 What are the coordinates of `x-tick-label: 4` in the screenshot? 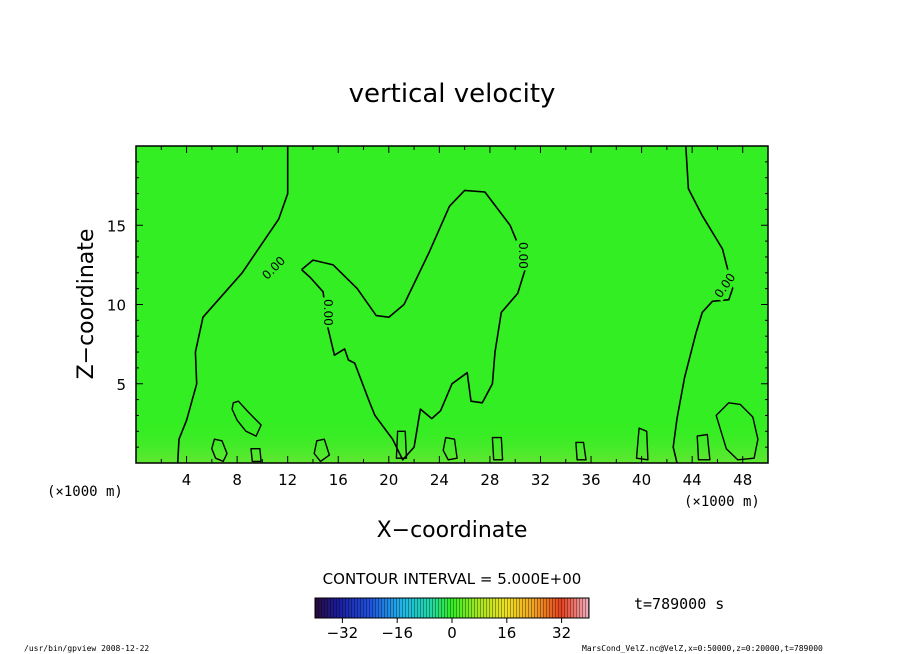 It's located at (187, 480).